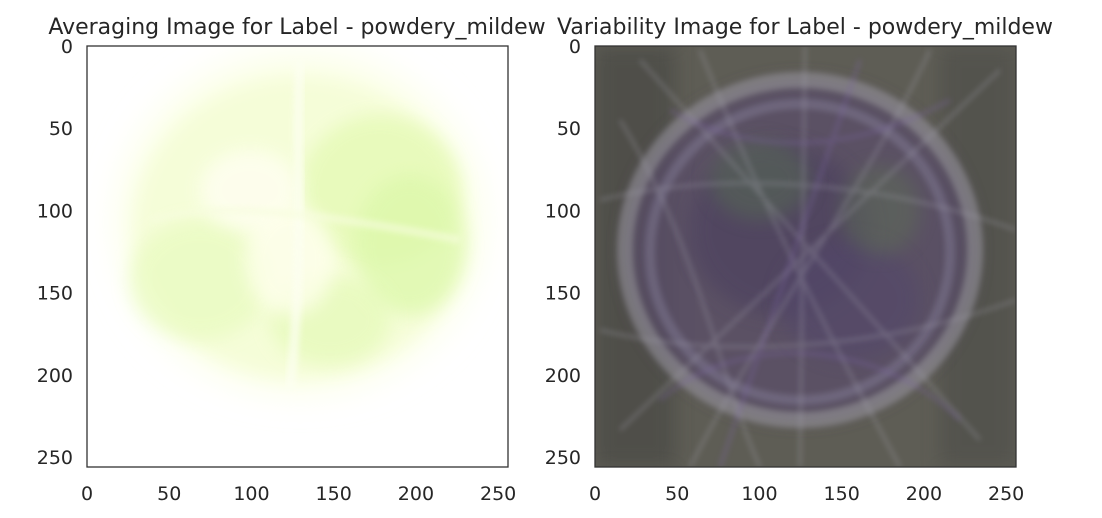  What do you see at coordinates (169, 494) in the screenshot?
I see `average-x-tick-label: 50` at bounding box center [169, 494].